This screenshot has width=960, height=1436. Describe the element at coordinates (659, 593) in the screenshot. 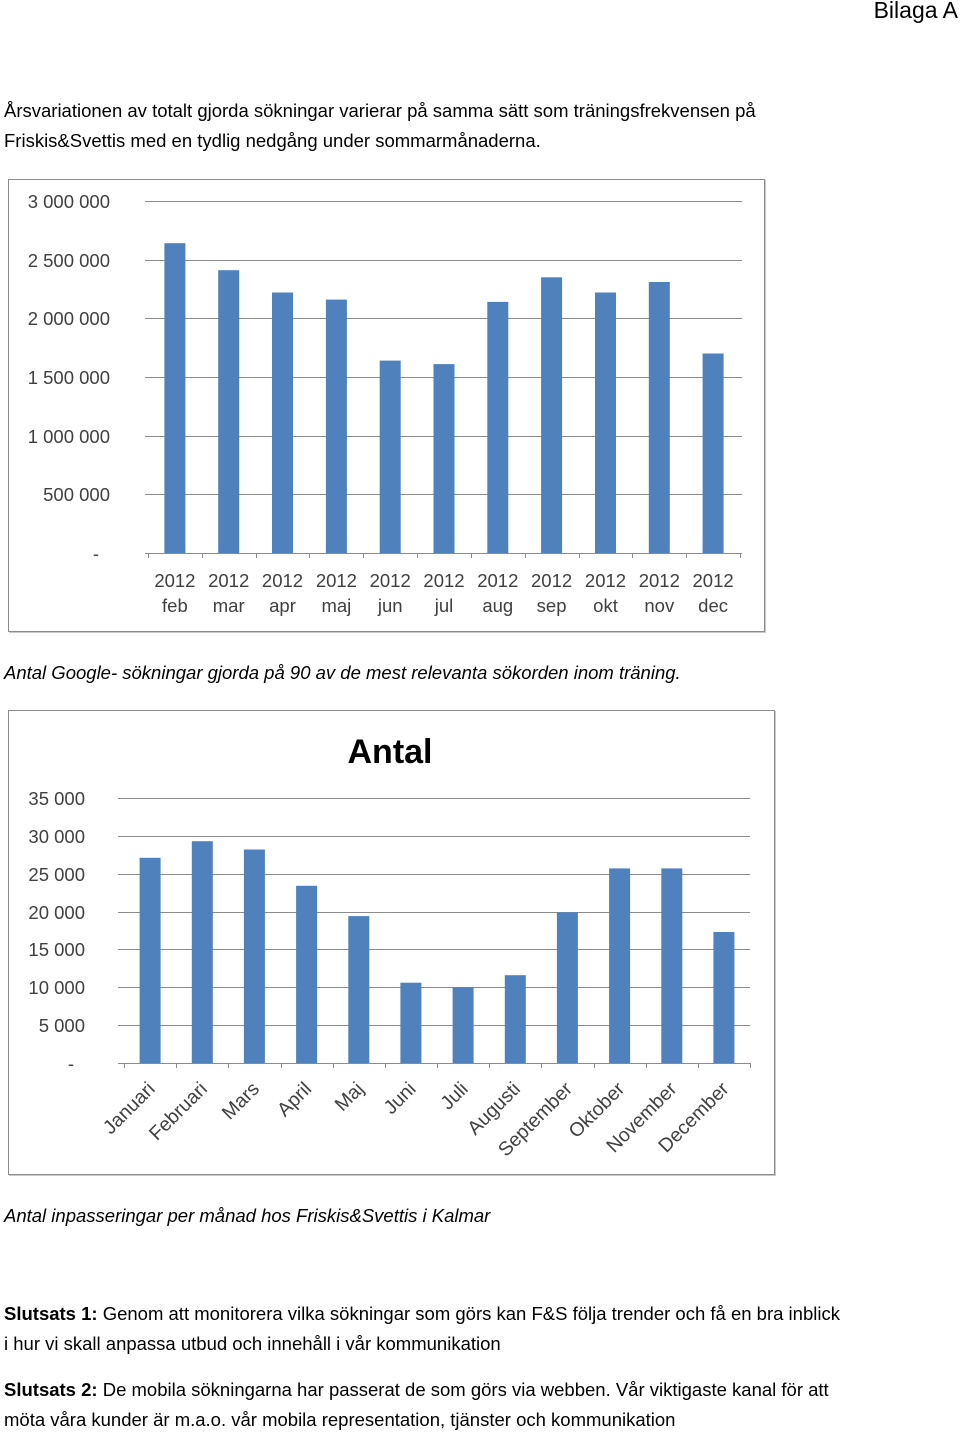

I see `x-tick-label: 2012 nov` at that location.